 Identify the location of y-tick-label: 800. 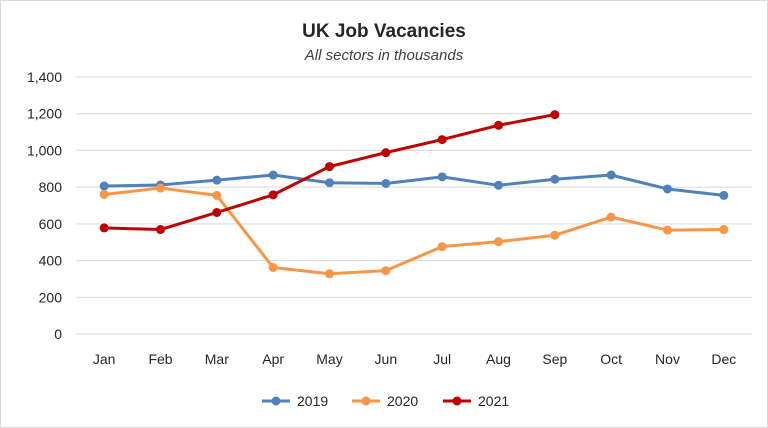
(51, 187).